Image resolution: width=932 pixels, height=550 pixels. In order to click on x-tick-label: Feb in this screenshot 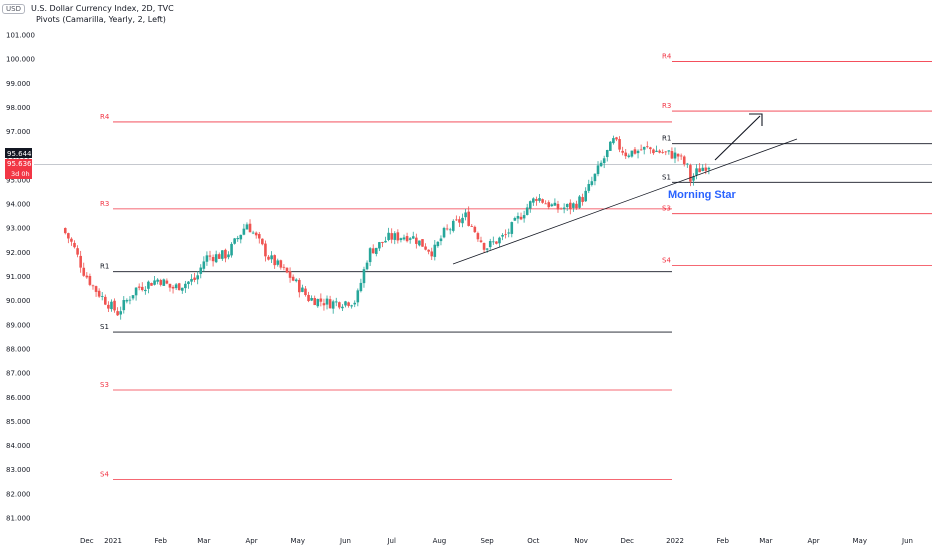, I will do `click(161, 541)`.